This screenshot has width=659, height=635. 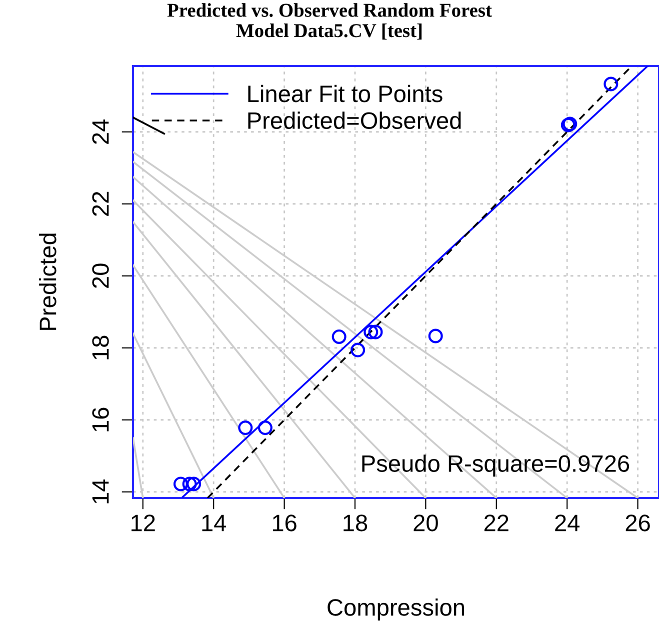 I want to click on chart-title: Predicted vs. Observed Random Forest Model Data5.CV [test], so click(x=329, y=21).